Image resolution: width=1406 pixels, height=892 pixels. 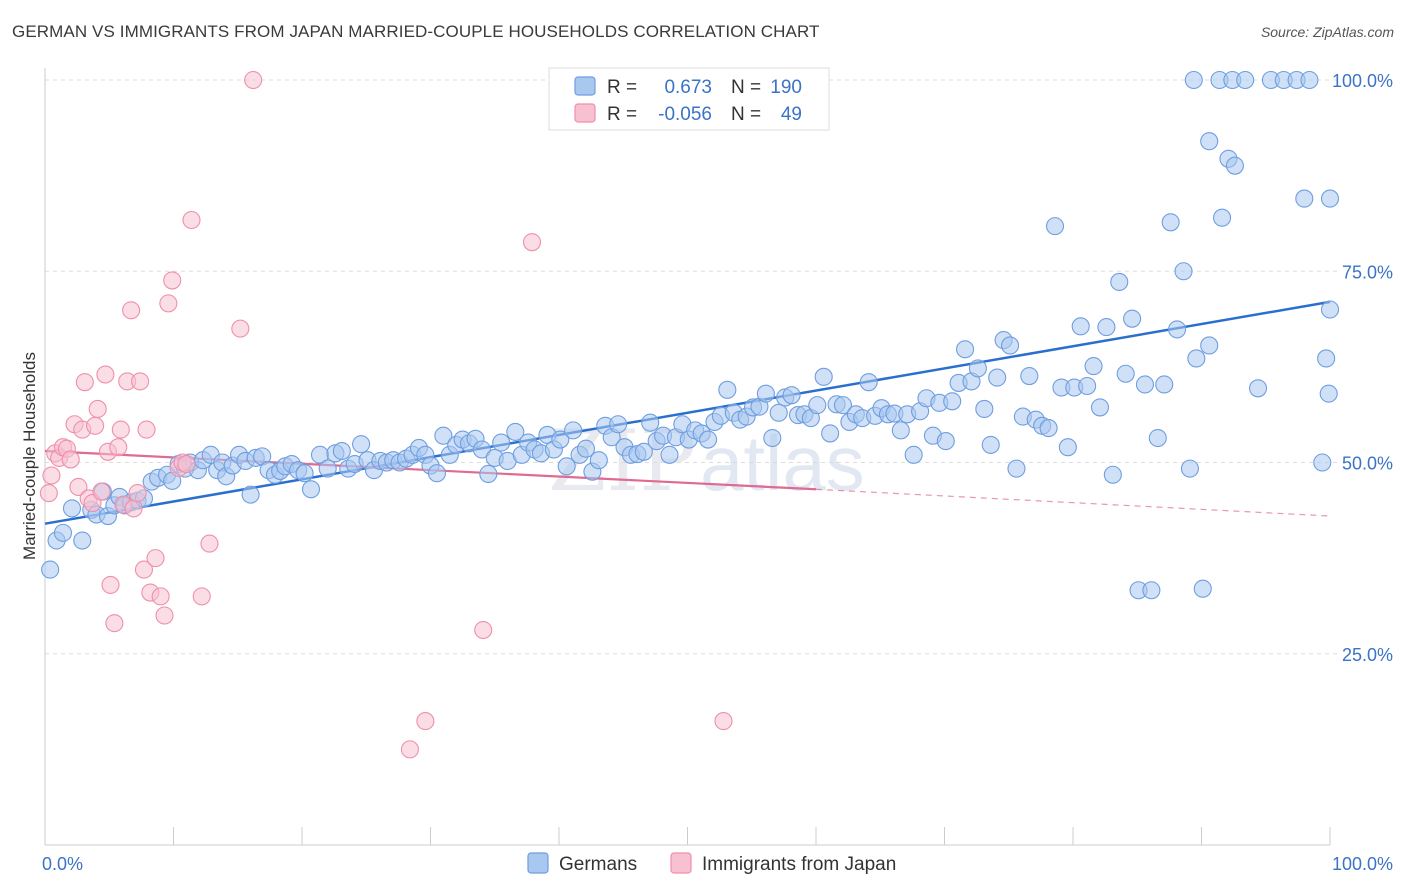 What do you see at coordinates (799, 864) in the screenshot?
I see `bottom-legend-japan: Immigrants from Japan` at bounding box center [799, 864].